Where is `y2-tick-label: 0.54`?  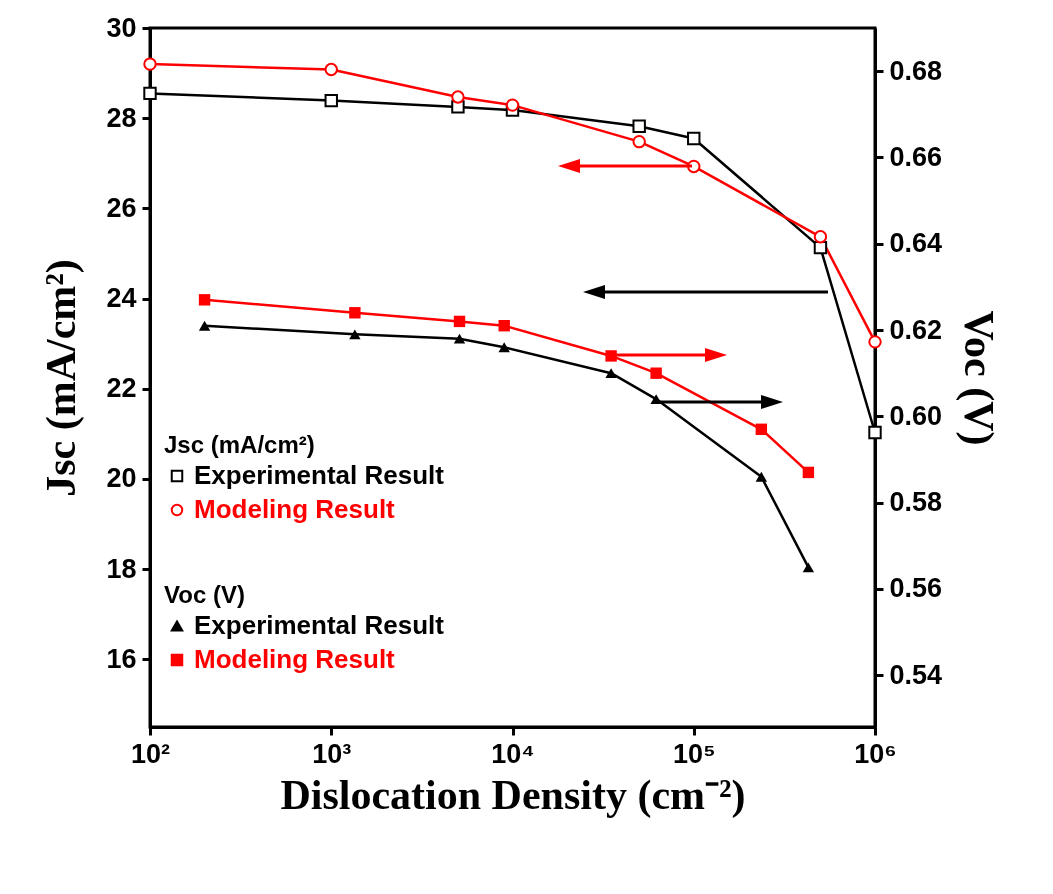 y2-tick-label: 0.54 is located at coordinates (916, 674).